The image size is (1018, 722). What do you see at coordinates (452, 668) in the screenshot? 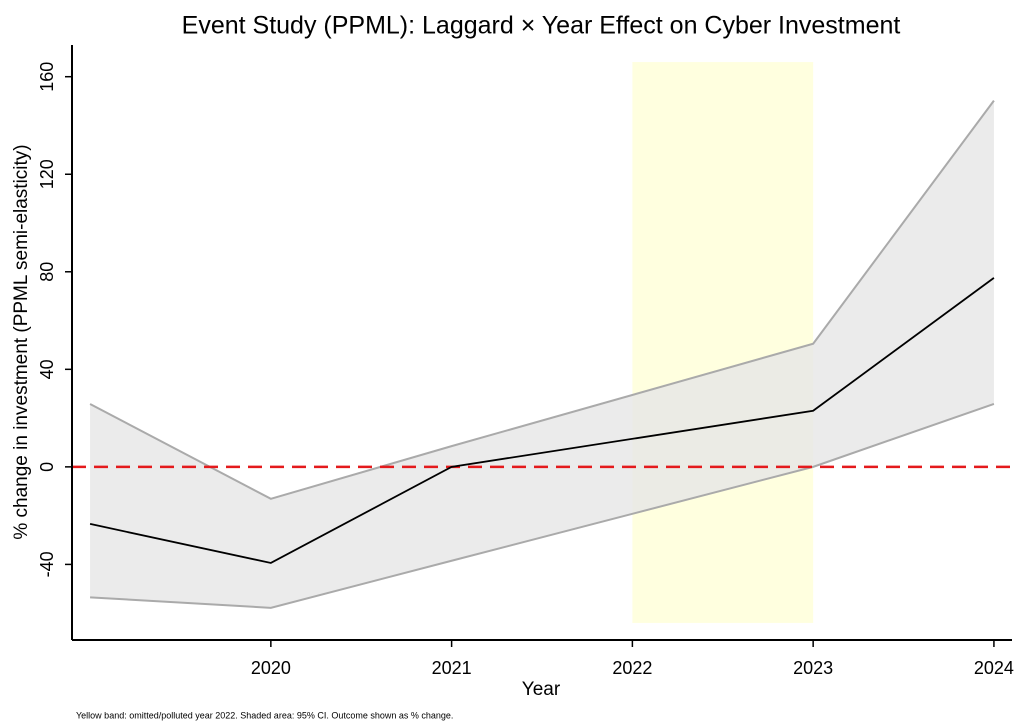
I see `x-tick-label: 2021` at bounding box center [452, 668].